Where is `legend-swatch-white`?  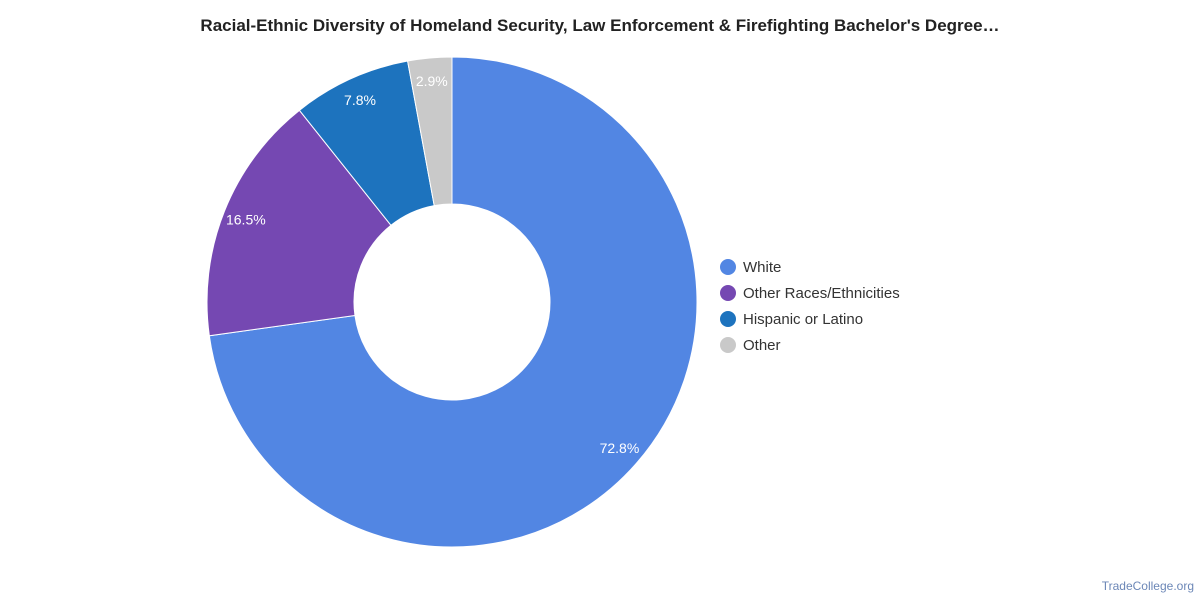
legend-swatch-white is located at coordinates (728, 267).